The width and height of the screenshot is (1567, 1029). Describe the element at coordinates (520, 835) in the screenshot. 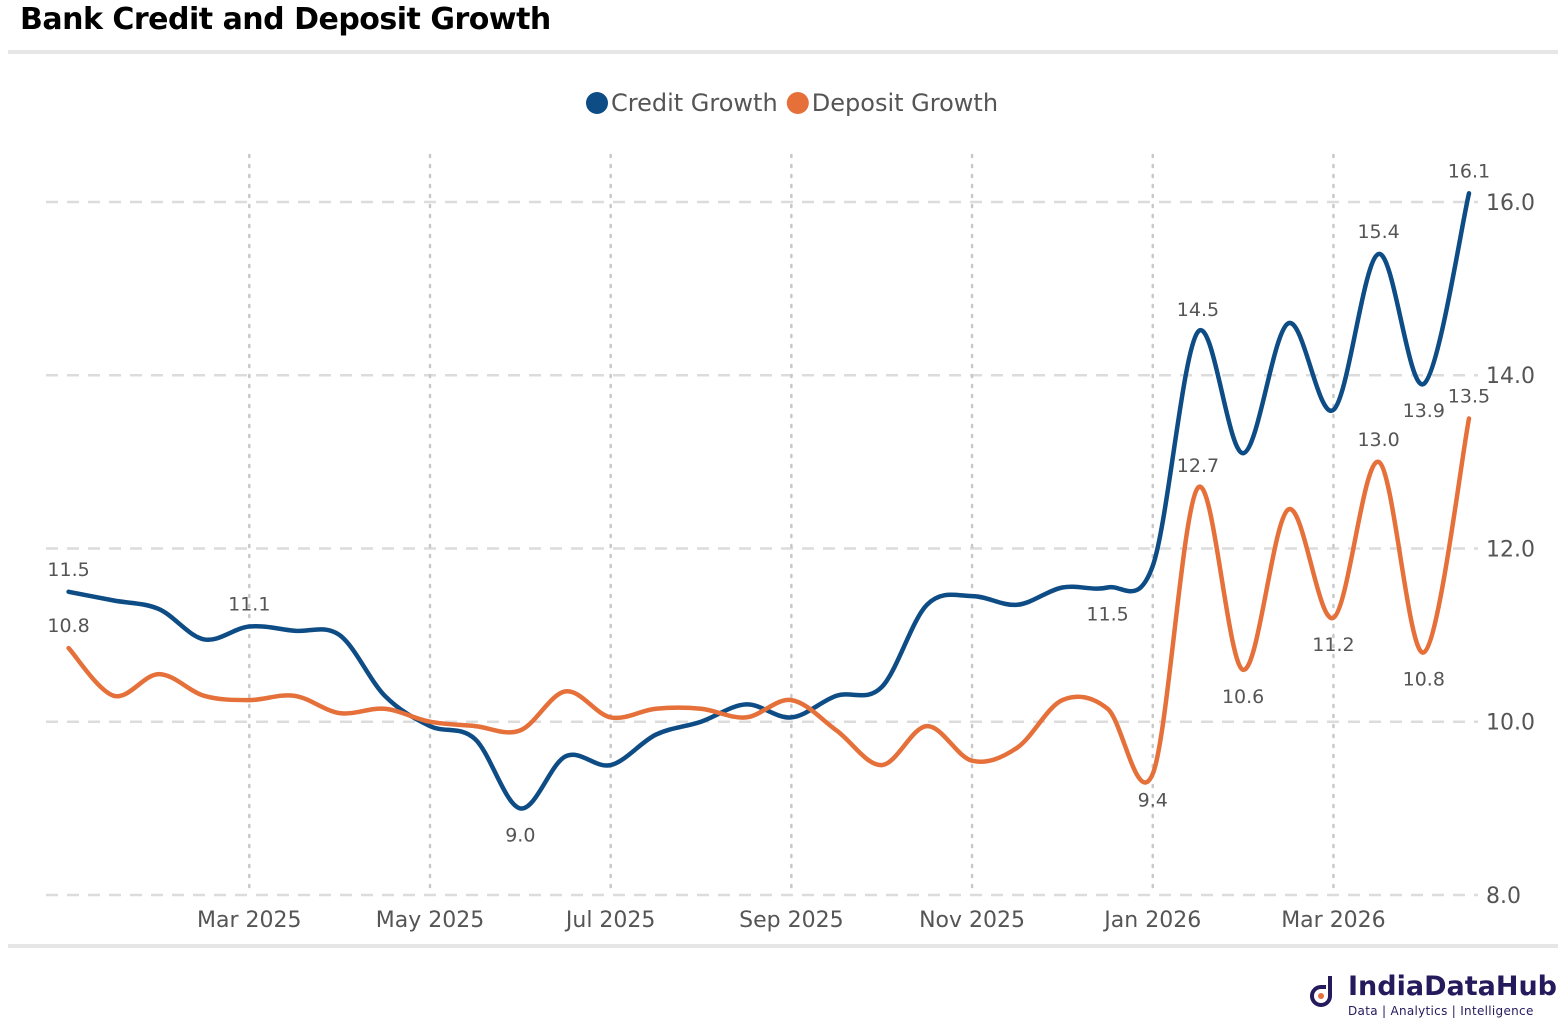

I see `credit-growth-data-label-2: 9.0` at that location.